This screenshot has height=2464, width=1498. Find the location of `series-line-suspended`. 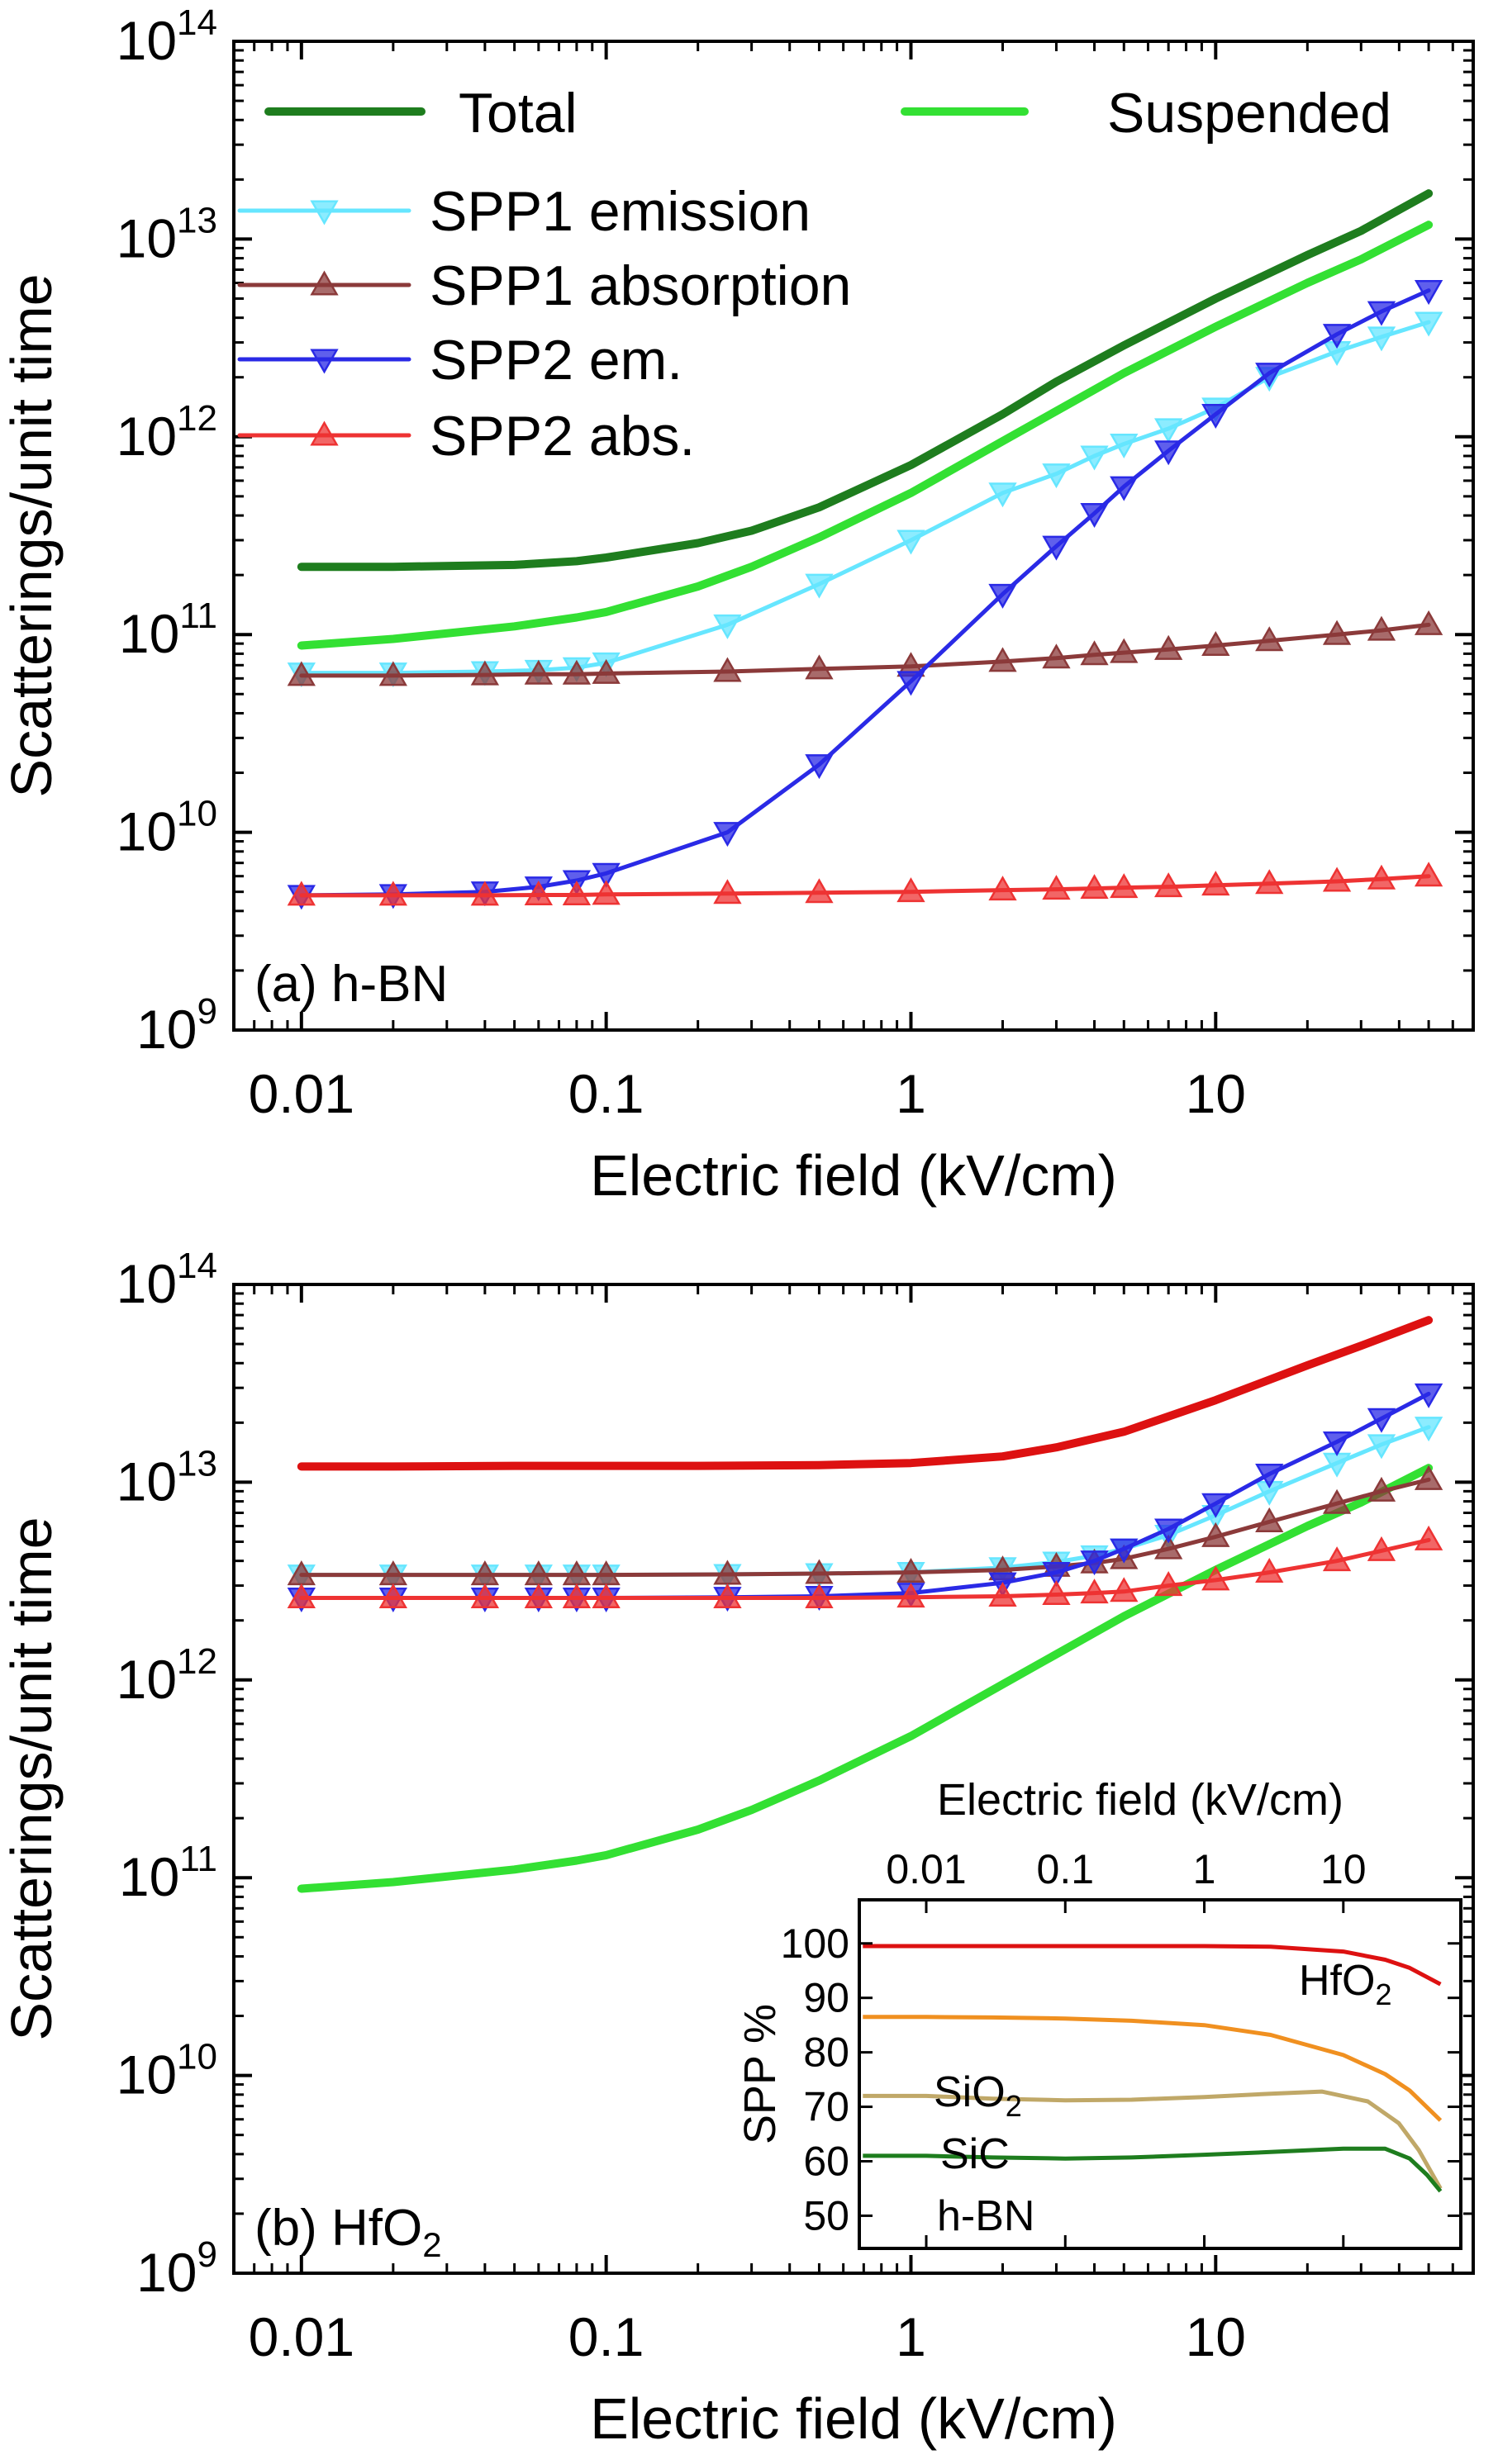

series-line-suspended is located at coordinates (866, 435).